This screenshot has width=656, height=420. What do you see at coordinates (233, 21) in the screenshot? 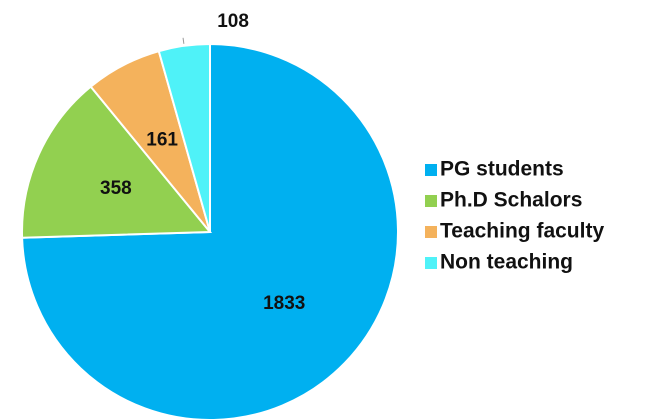
I see `data-label: 108` at bounding box center [233, 21].